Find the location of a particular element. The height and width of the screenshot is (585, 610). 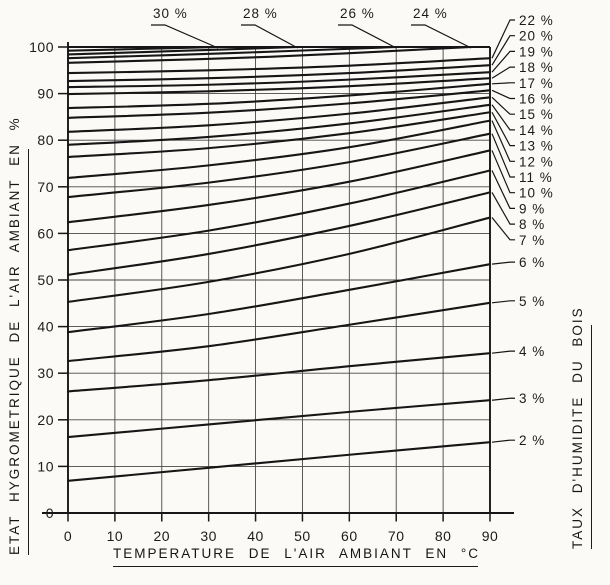

emc-curve-17pct is located at coordinates (279, 96).